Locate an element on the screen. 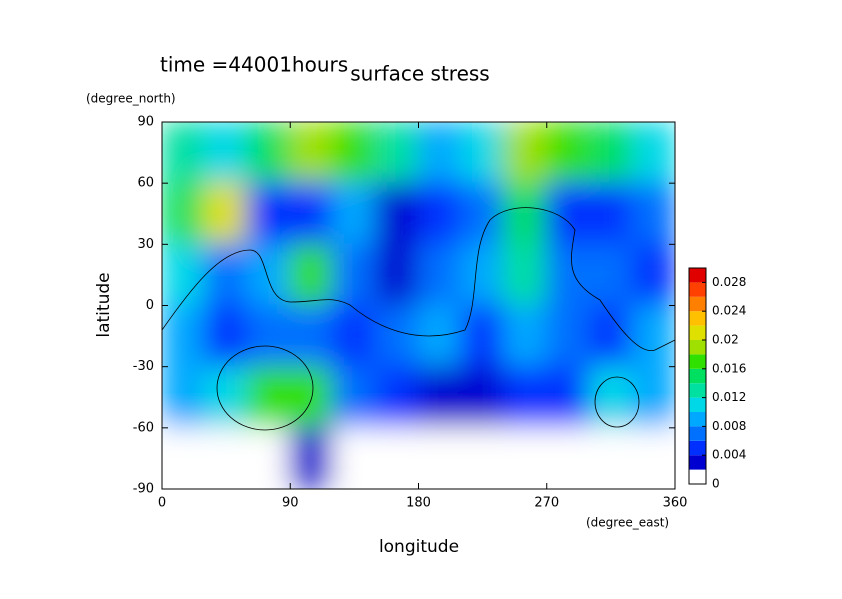  y-unit: (degree_north) is located at coordinates (131, 99).